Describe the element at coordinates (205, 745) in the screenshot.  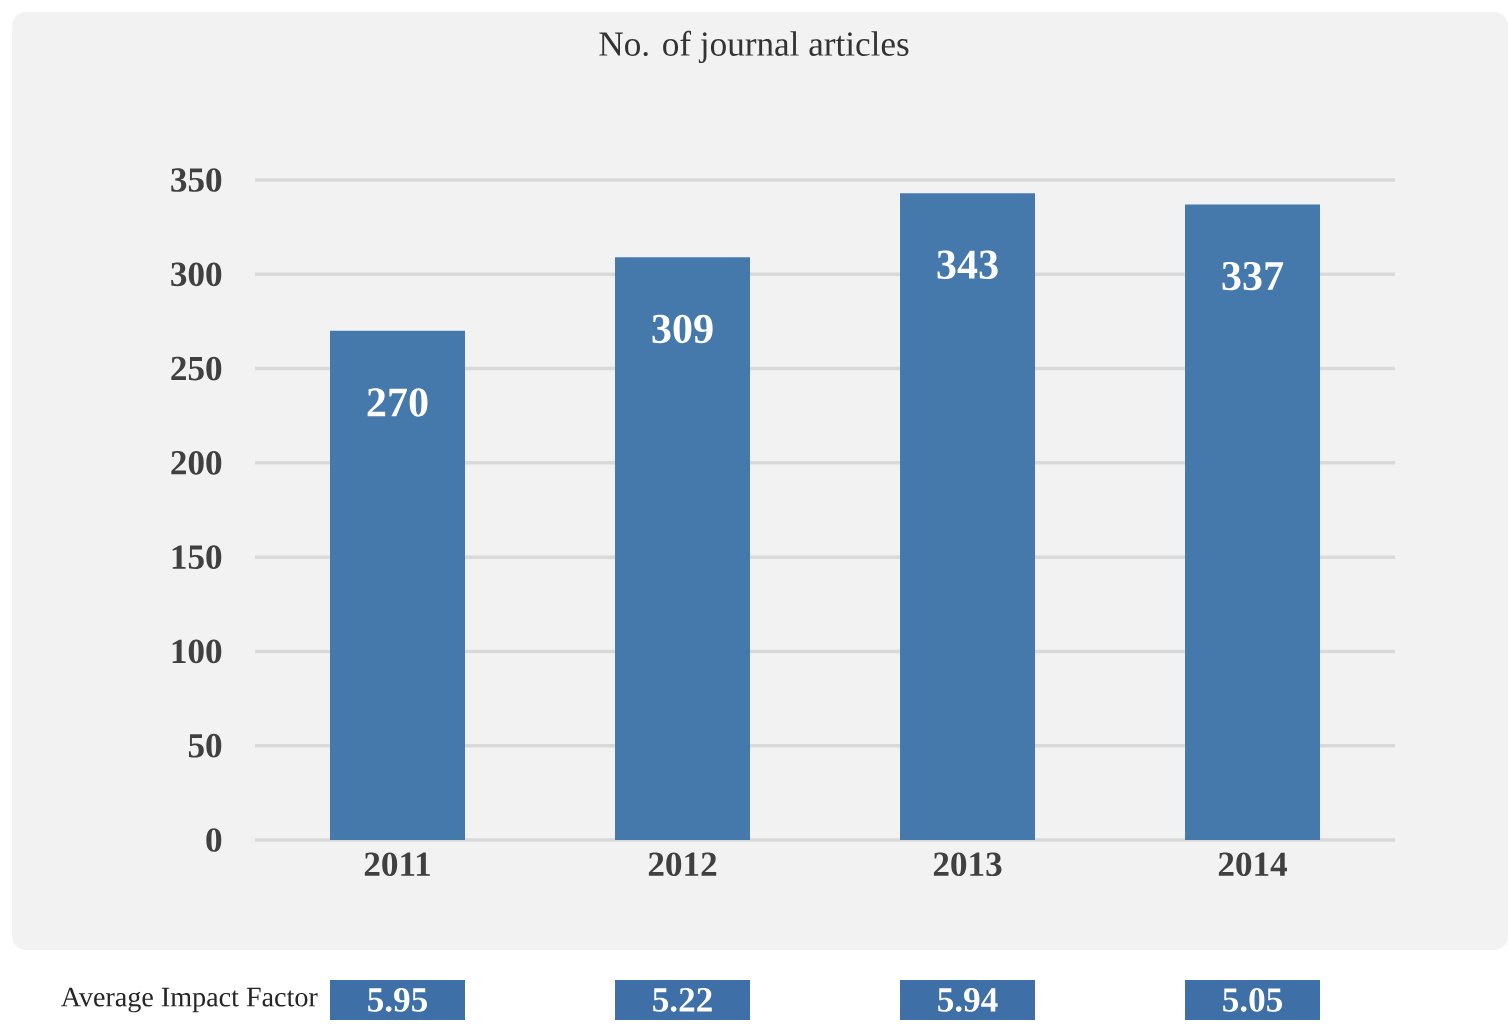
I see `y-tick-label: 50` at that location.